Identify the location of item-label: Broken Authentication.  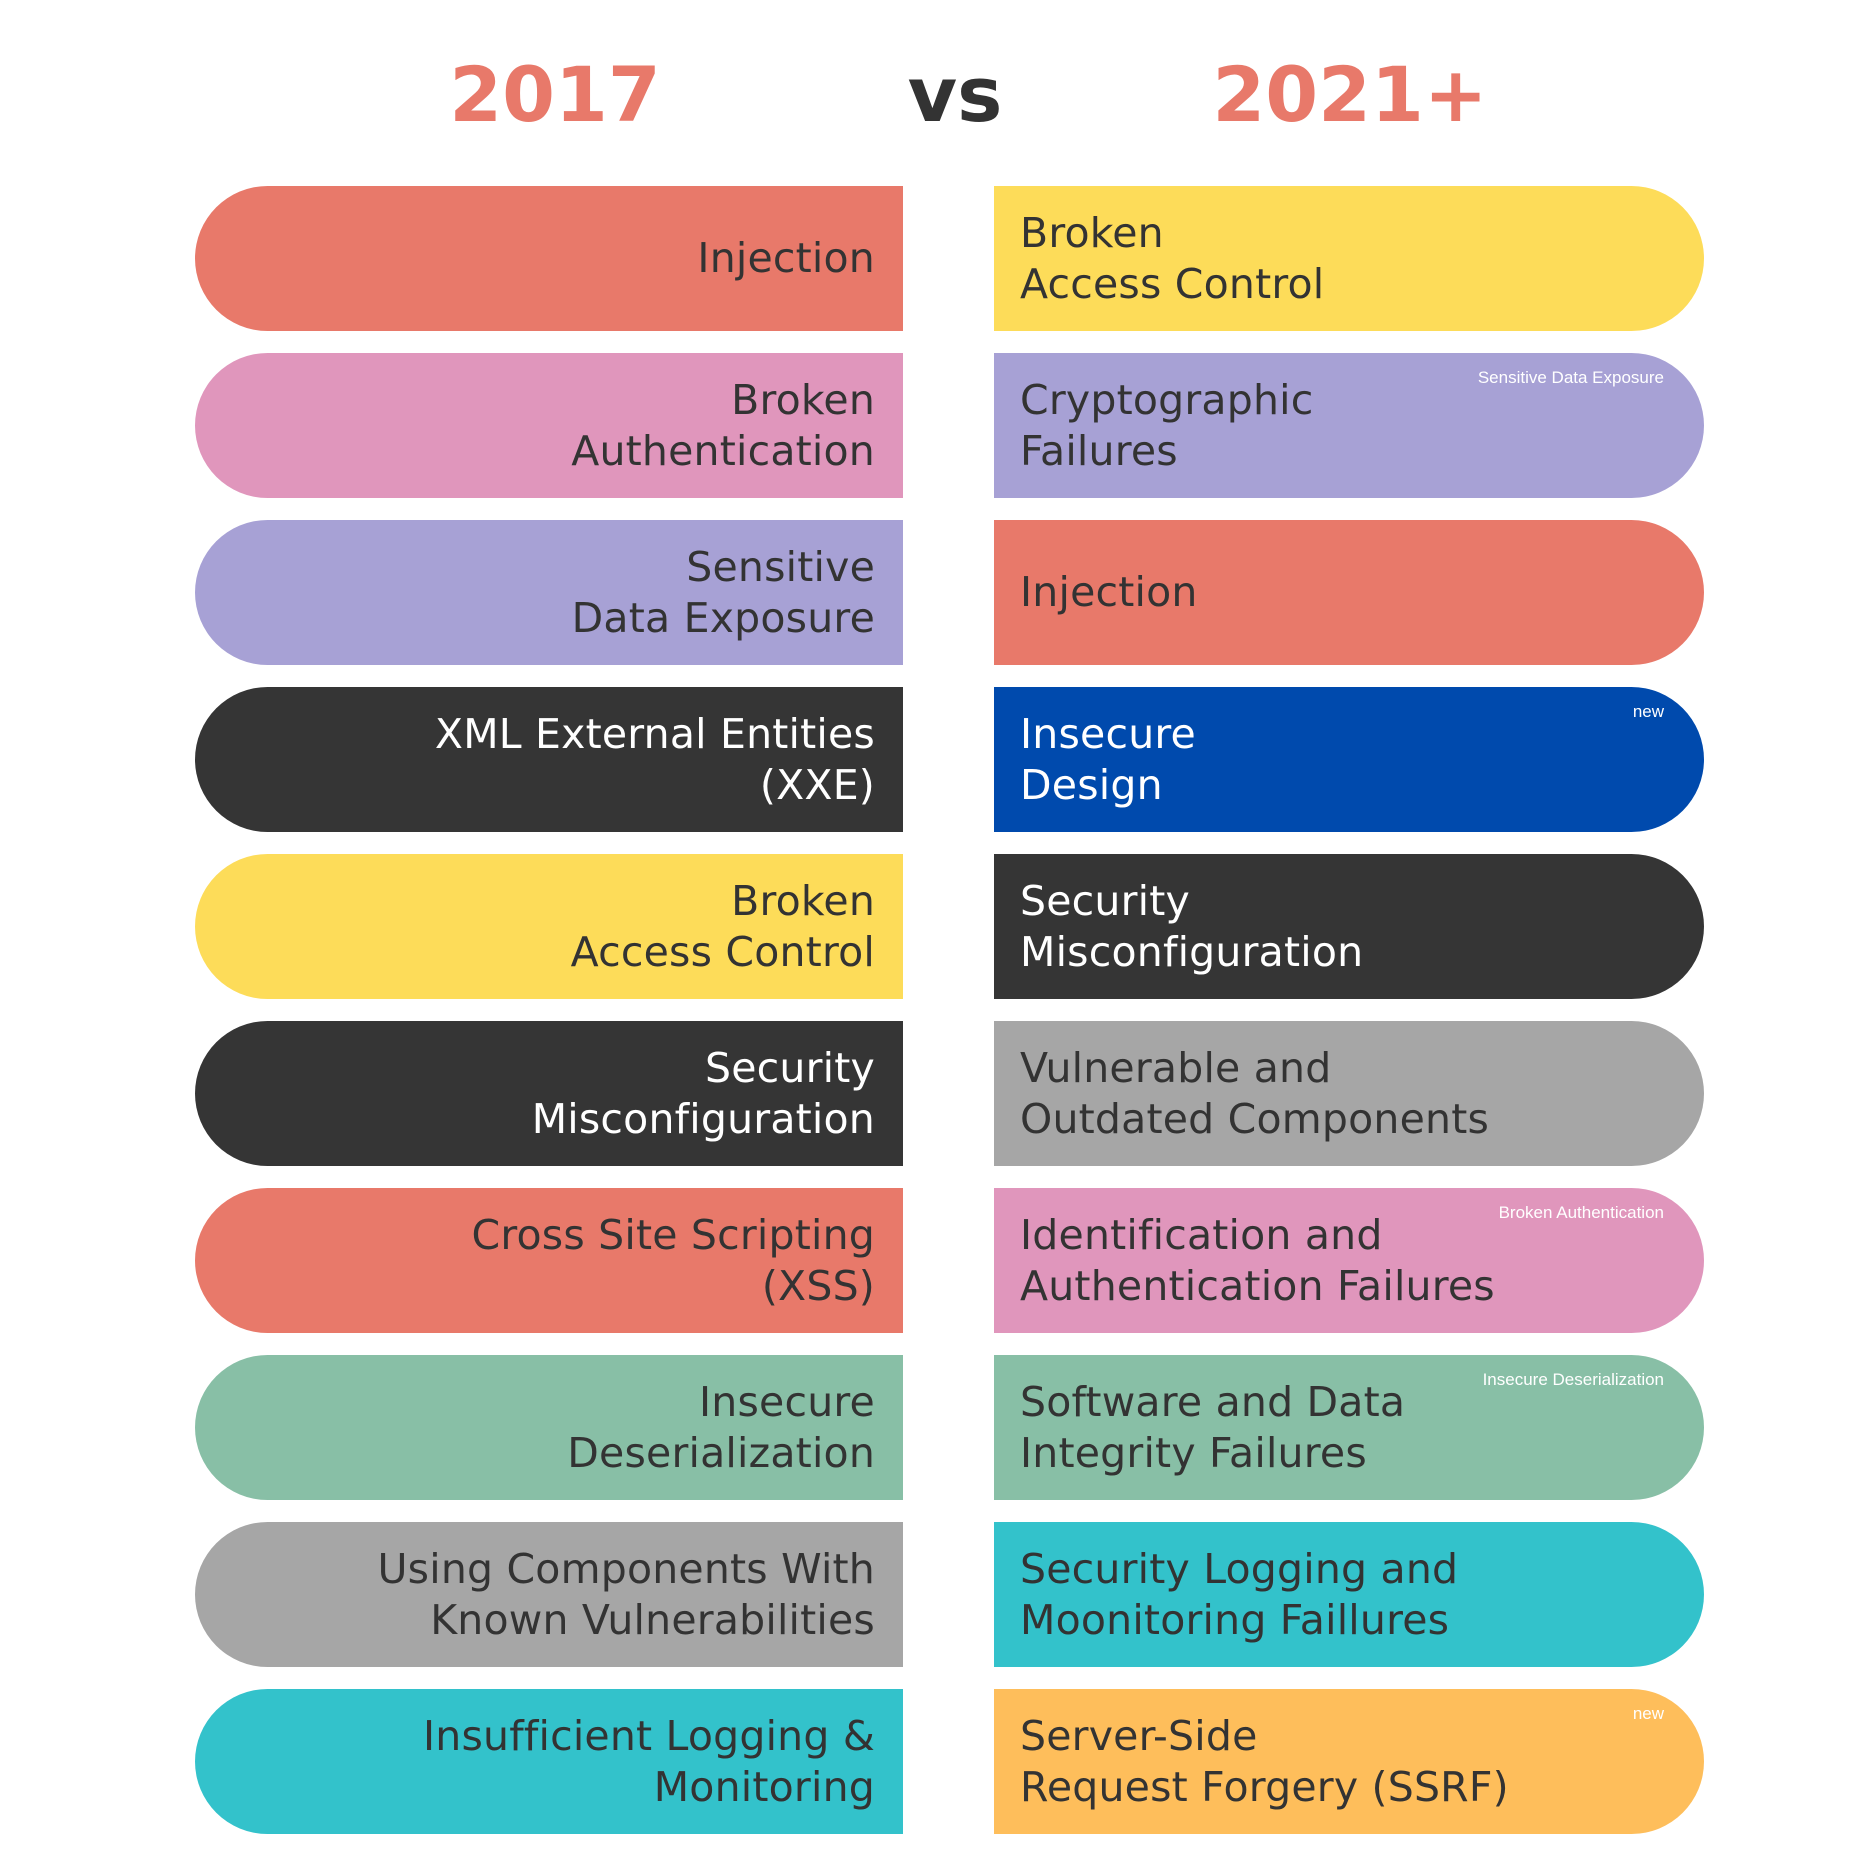
(723, 425).